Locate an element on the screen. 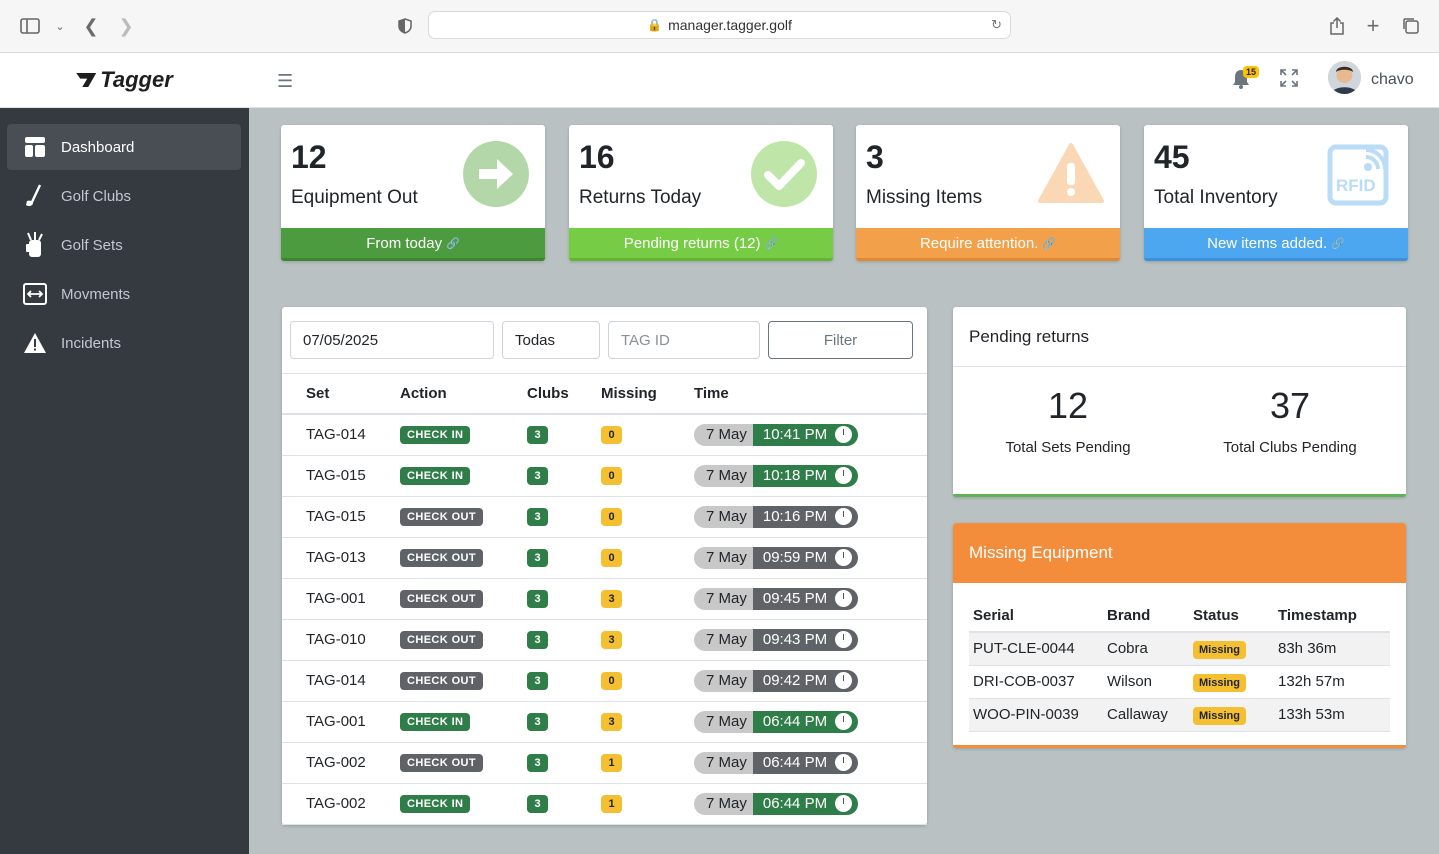 The image size is (1439, 854). date-input: 07/05/2025 is located at coordinates (392, 340).